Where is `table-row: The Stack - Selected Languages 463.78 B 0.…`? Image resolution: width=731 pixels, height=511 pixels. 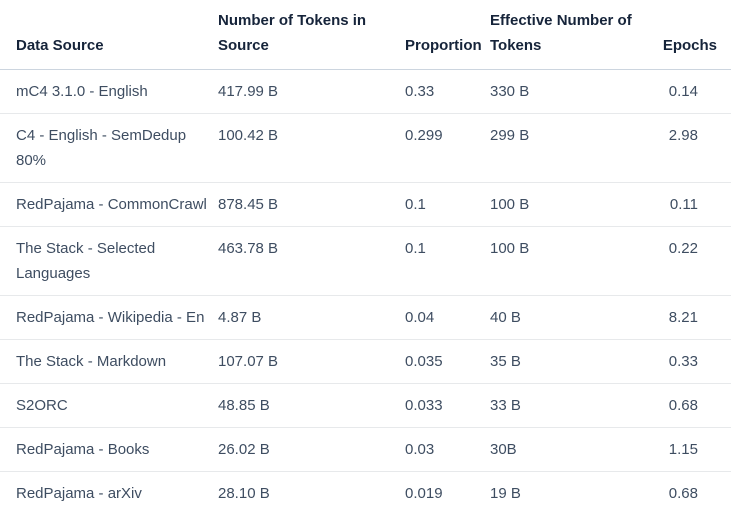
table-row: The Stack - Selected Languages 463.78 B 0.… is located at coordinates (365, 261).